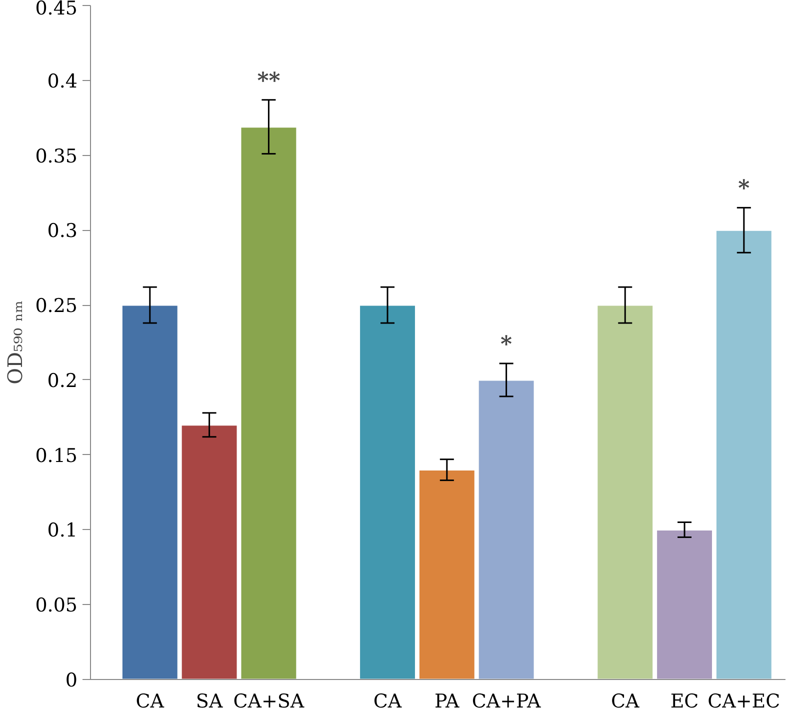 The width and height of the screenshot is (798, 724). What do you see at coordinates (62, 531) in the screenshot?
I see `y-tick-label: 0.1` at bounding box center [62, 531].